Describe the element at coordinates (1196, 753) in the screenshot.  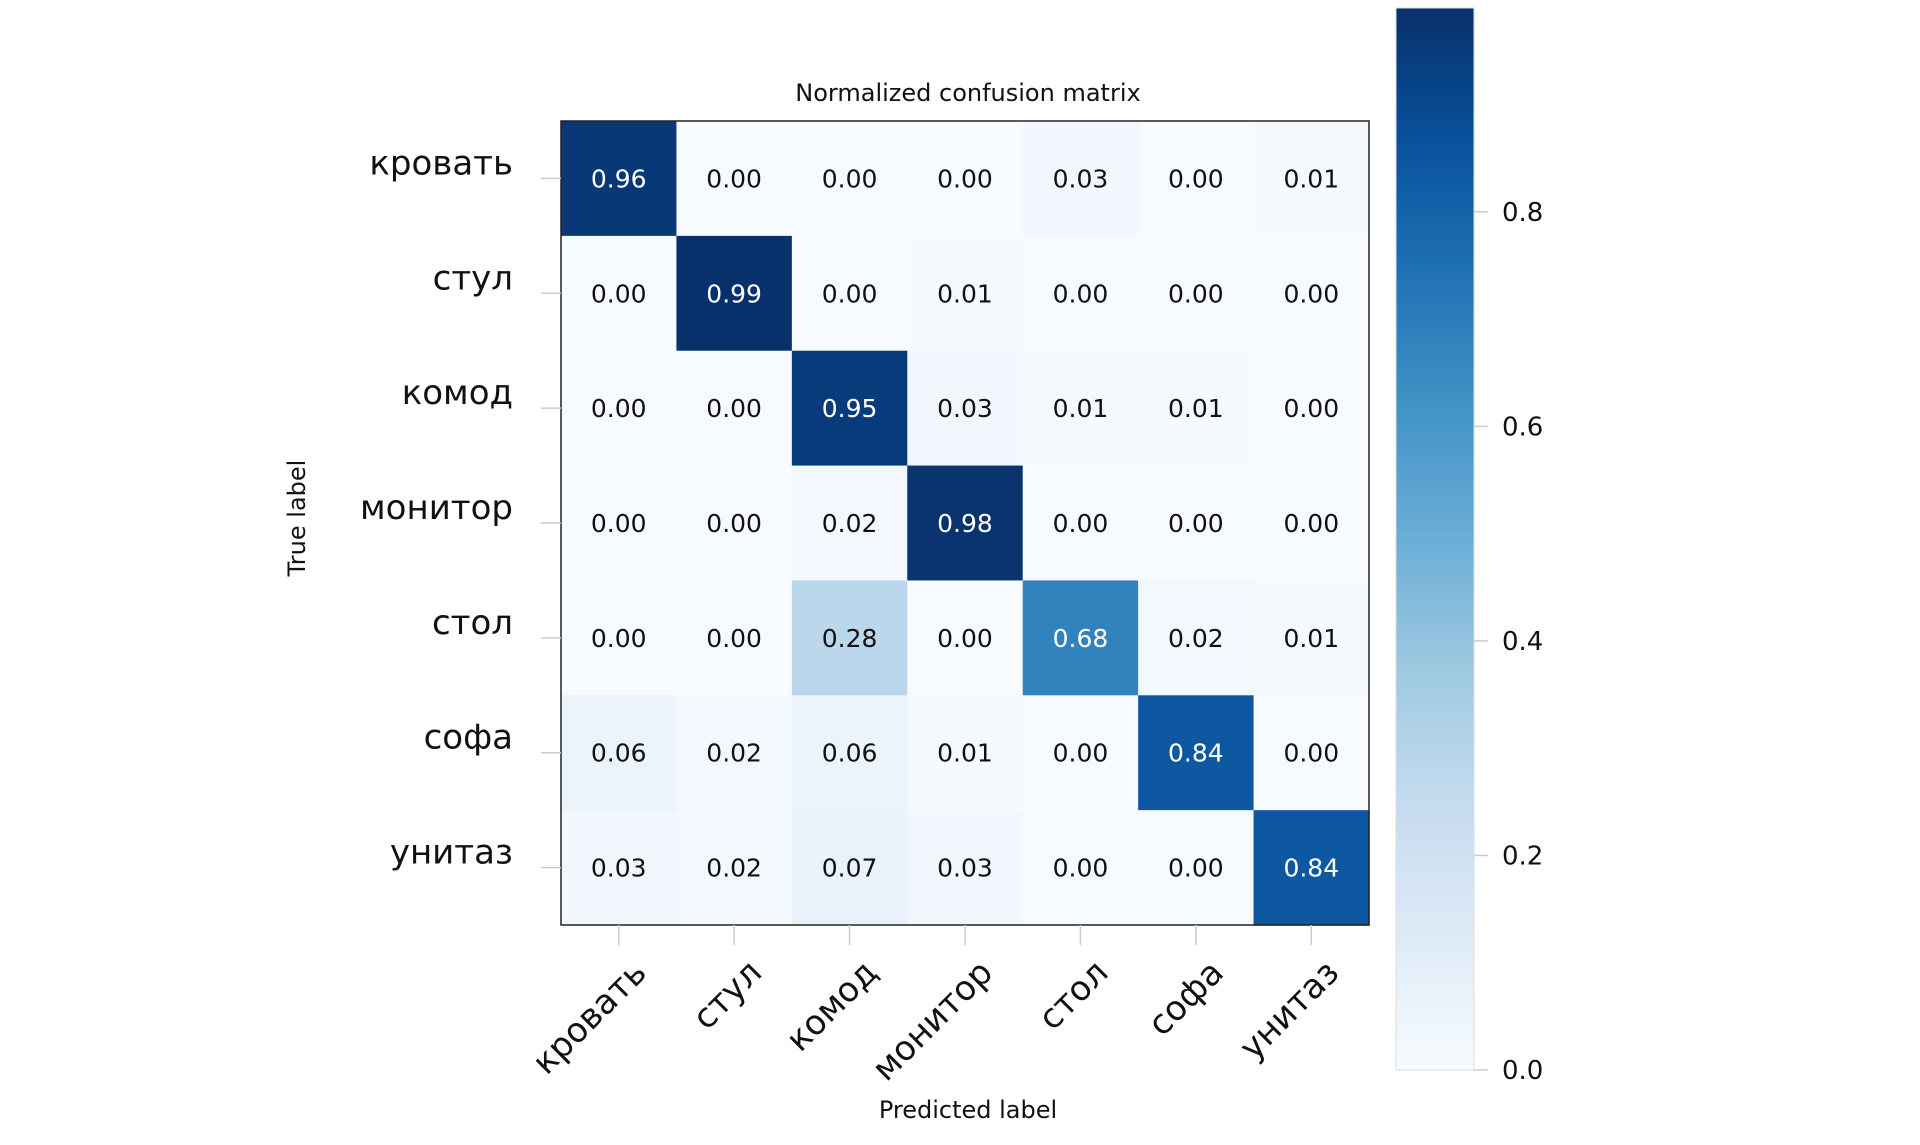
I see `matrix-cell-r5-c5` at that location.